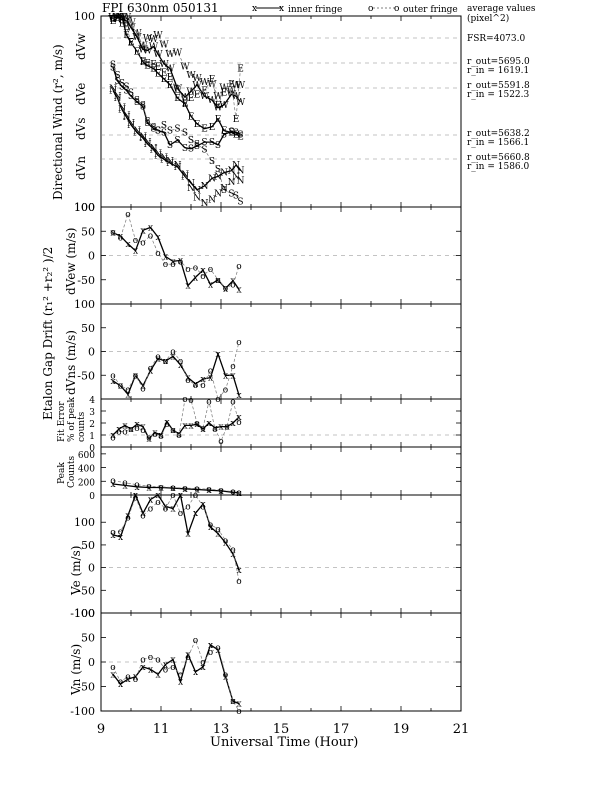  I want to click on ylabel-fit-error-3: counts, so click(82, 426).